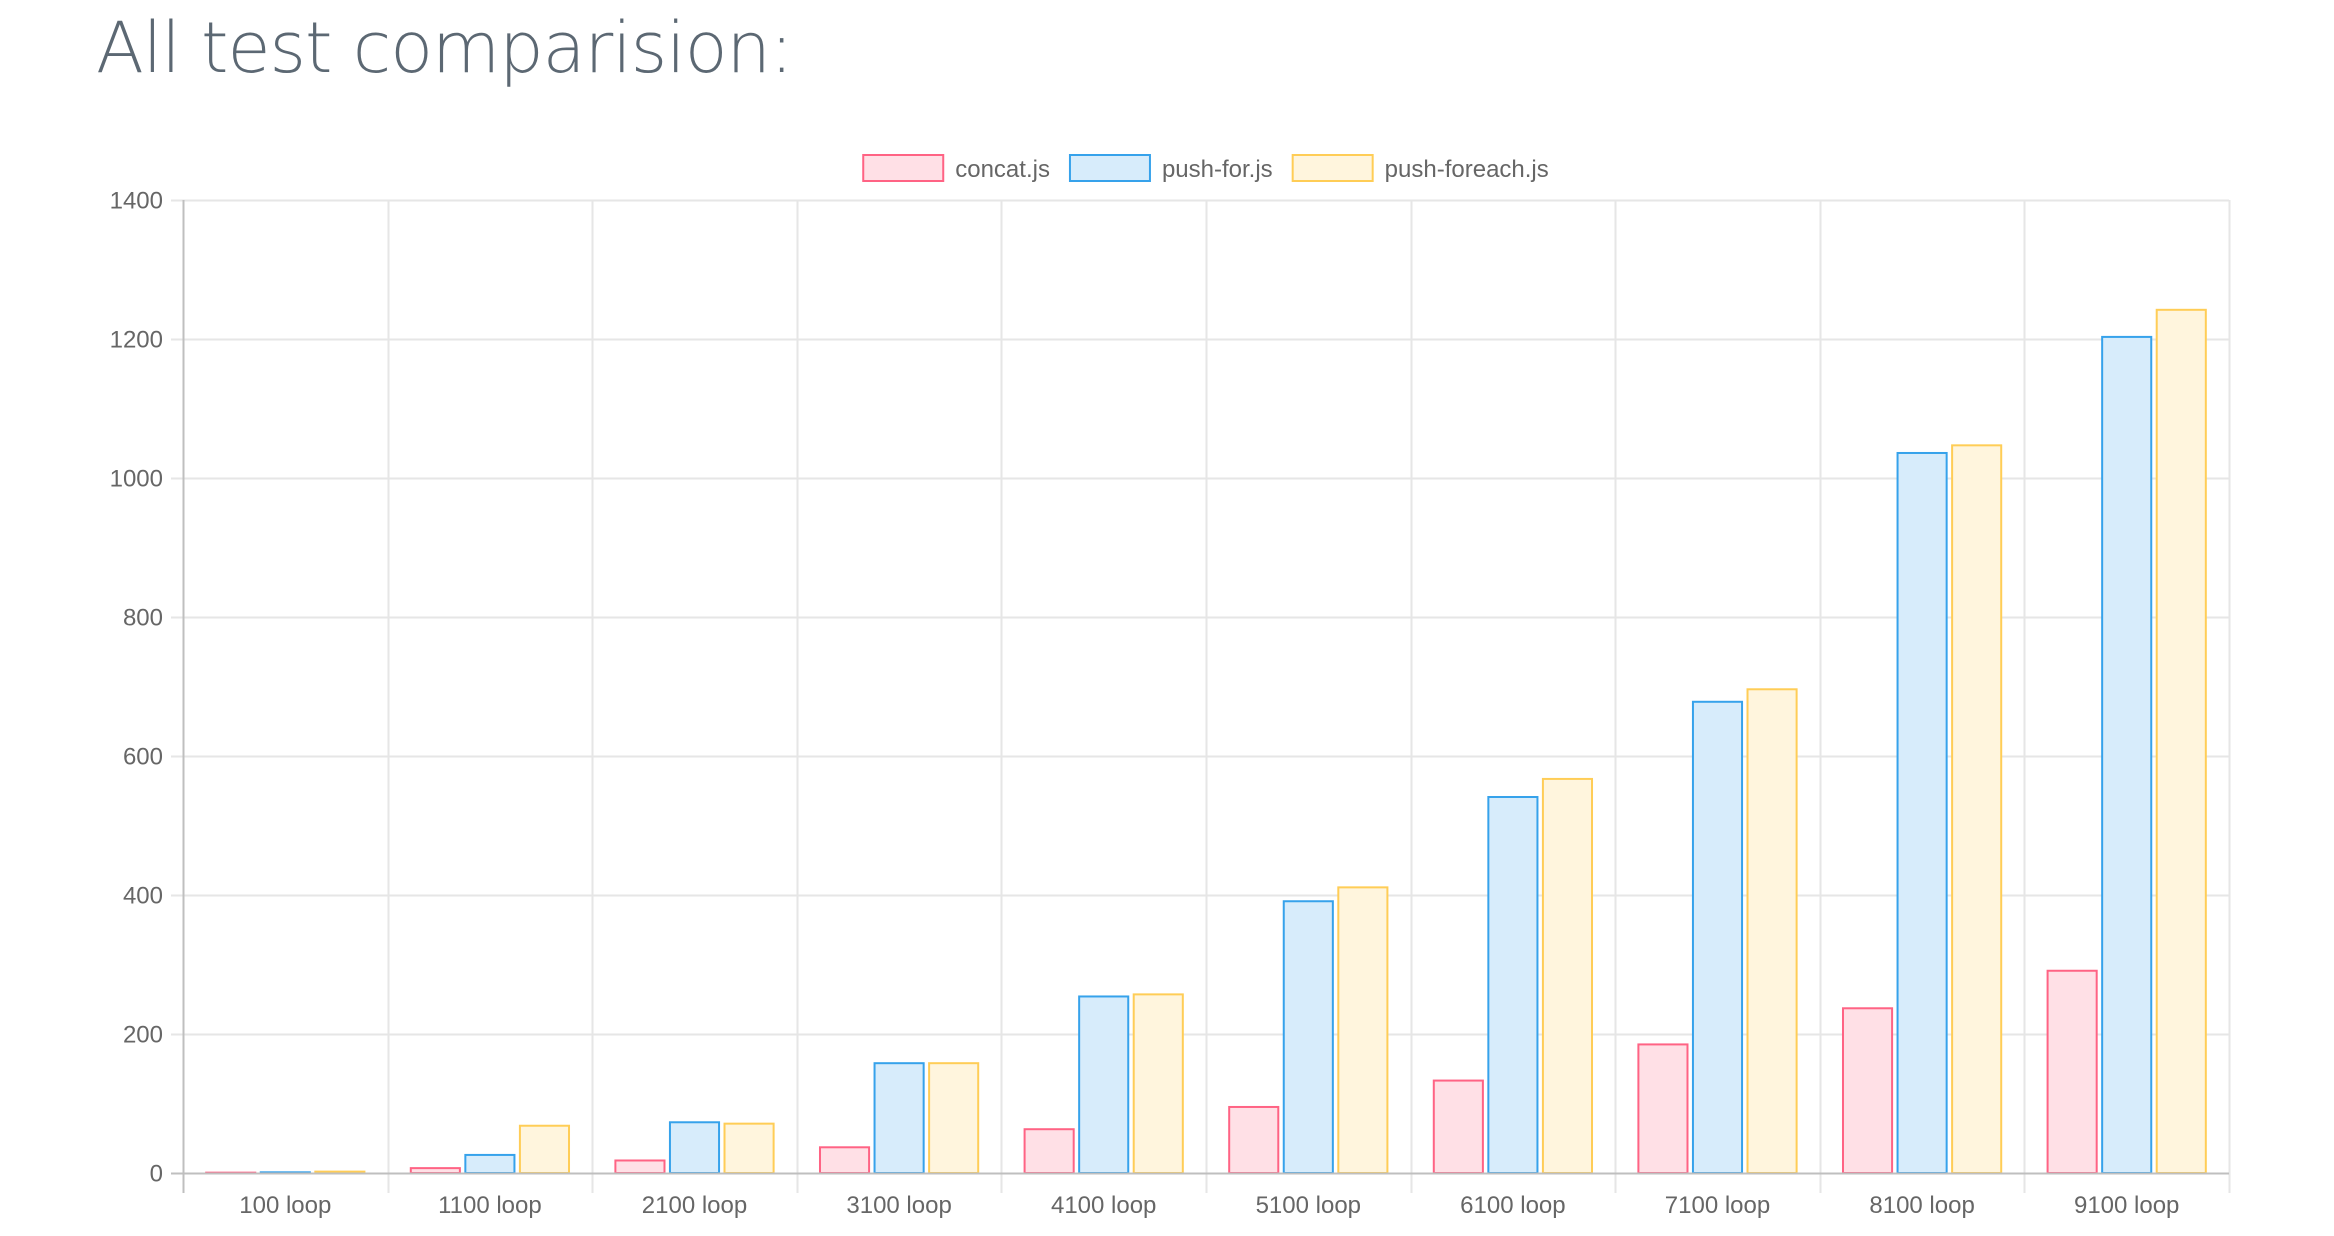 This screenshot has width=2334, height=1236. What do you see at coordinates (354, 1227) in the screenshot?
I see `next-section-heading: File "concat.js"` at bounding box center [354, 1227].